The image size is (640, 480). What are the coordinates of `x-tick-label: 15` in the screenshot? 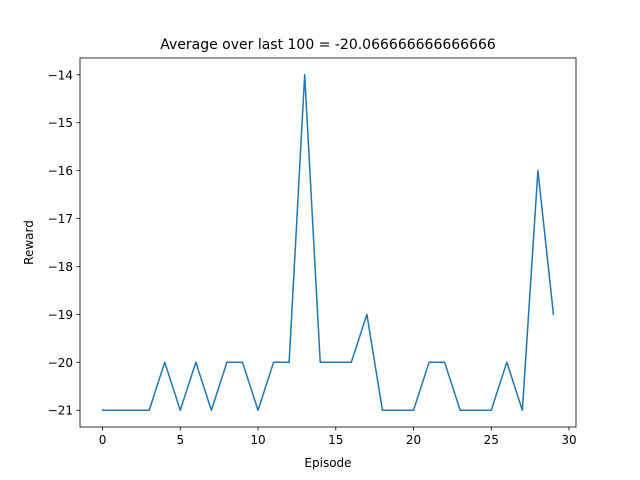 It's located at (335, 440).